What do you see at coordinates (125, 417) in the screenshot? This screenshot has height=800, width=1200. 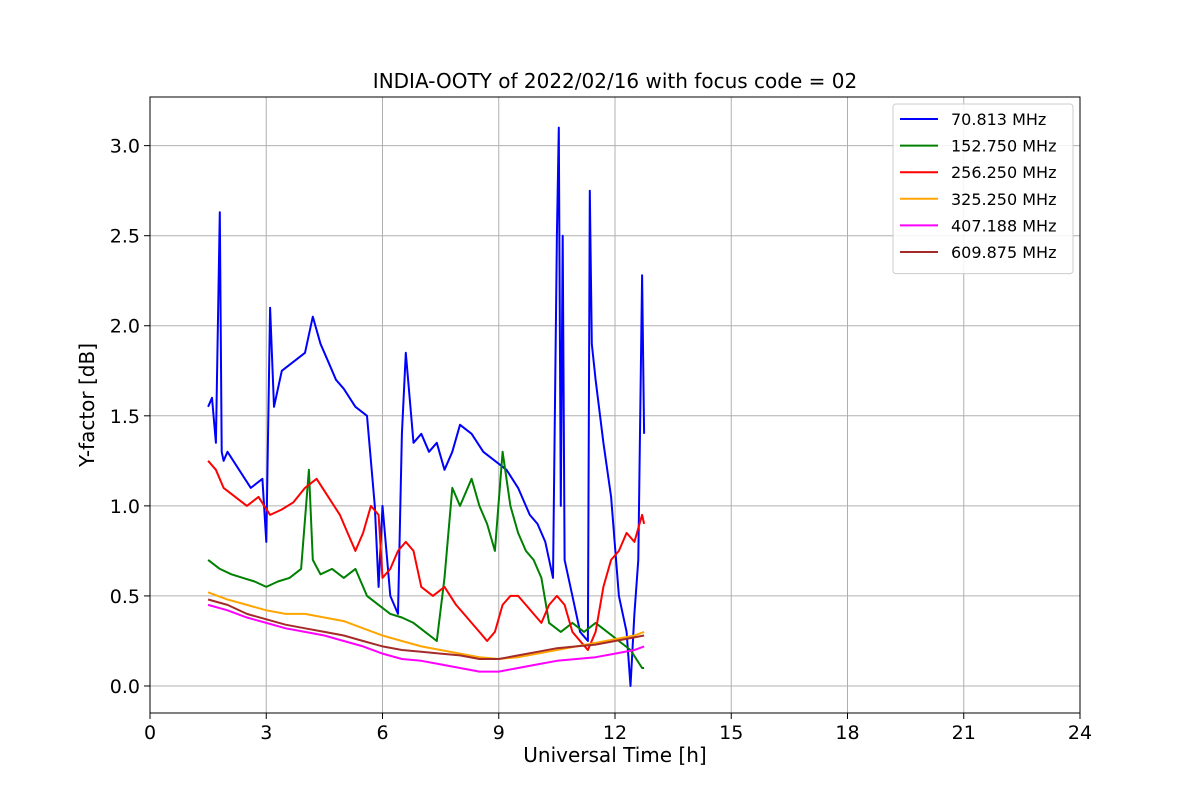 I see `y-tick-label: 1.5` at bounding box center [125, 417].